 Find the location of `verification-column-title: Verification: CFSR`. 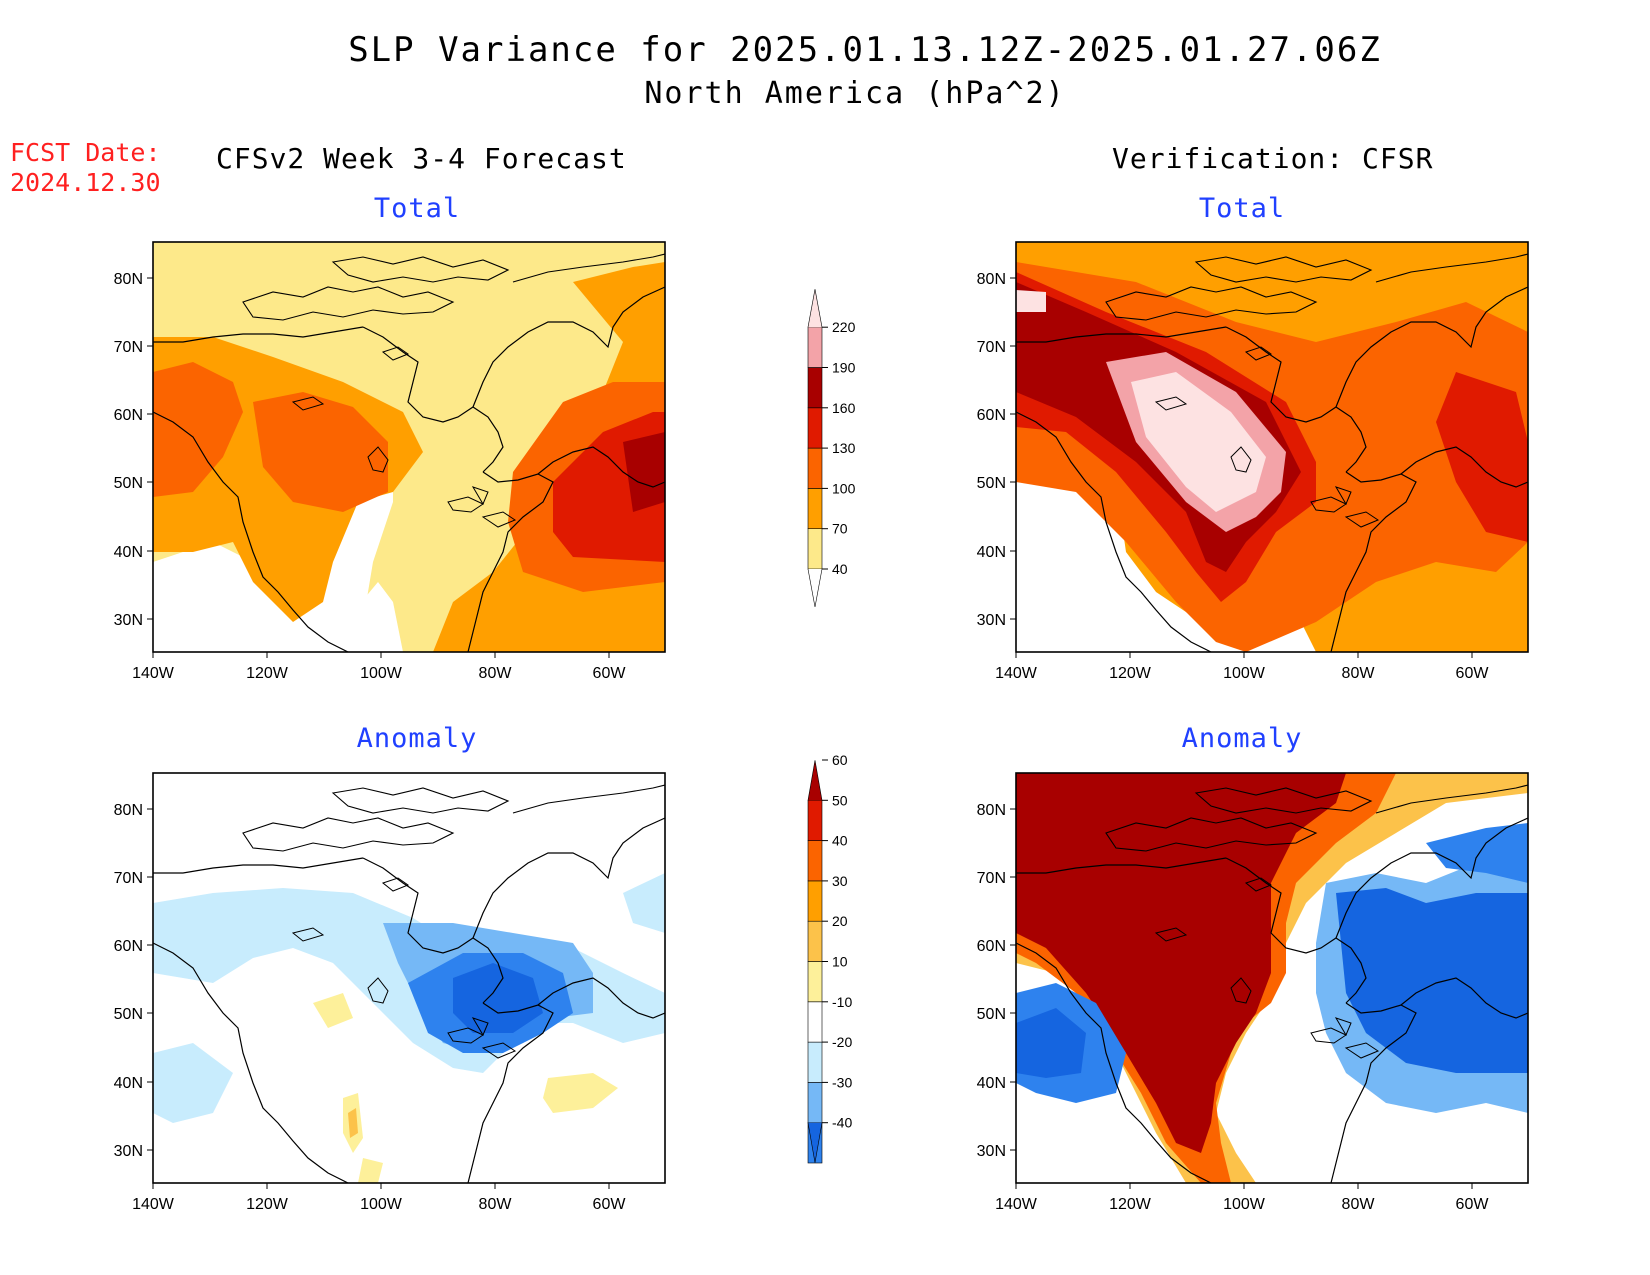

verification-column-title: Verification: CFSR is located at coordinates (1273, 158).